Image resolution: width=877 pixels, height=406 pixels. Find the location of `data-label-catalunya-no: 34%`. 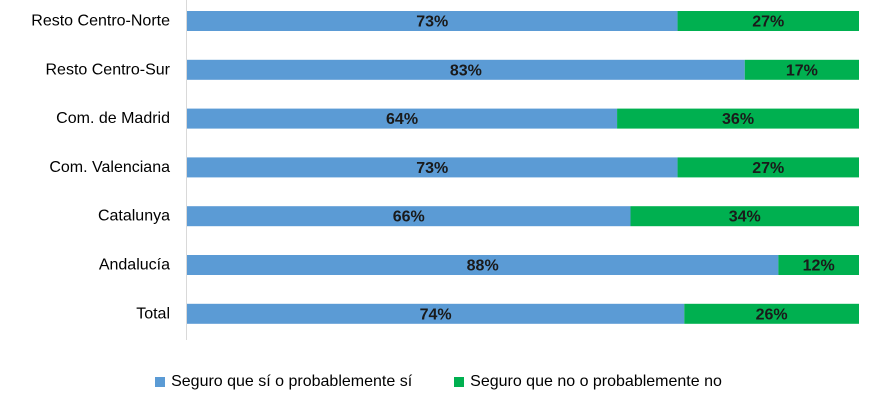

data-label-catalunya-no: 34% is located at coordinates (745, 217).